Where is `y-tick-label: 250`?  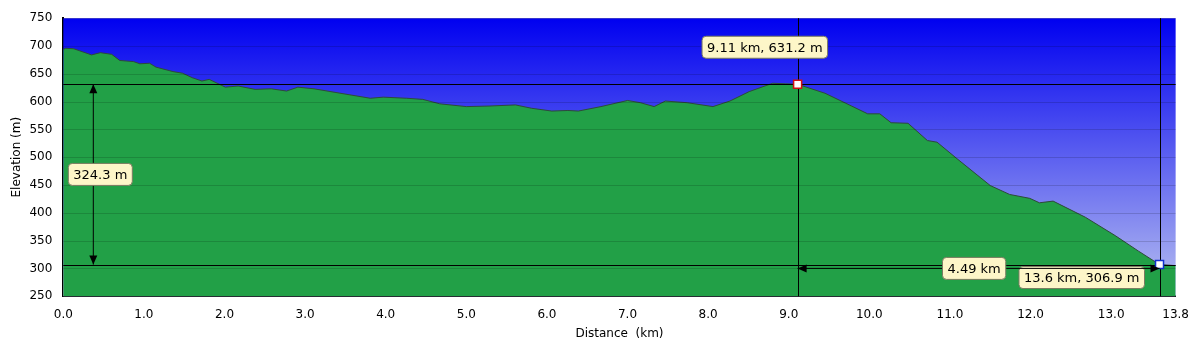 y-tick-label: 250 is located at coordinates (41, 295).